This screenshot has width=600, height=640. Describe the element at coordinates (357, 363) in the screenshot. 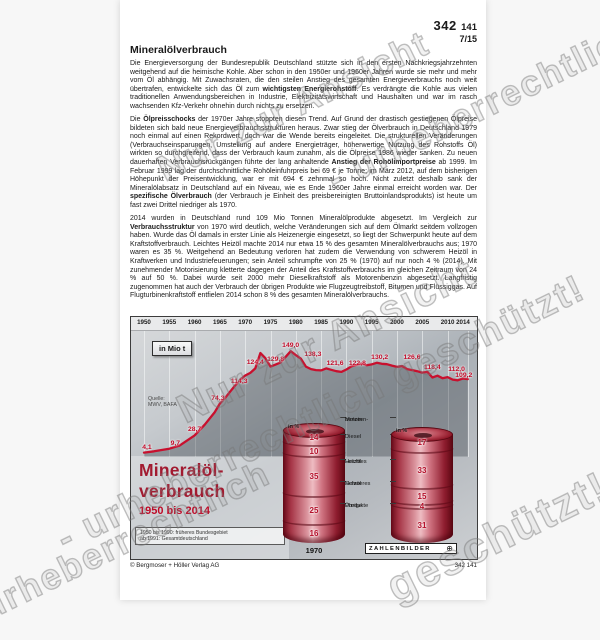

I see `value-label: 122,8` at that location.